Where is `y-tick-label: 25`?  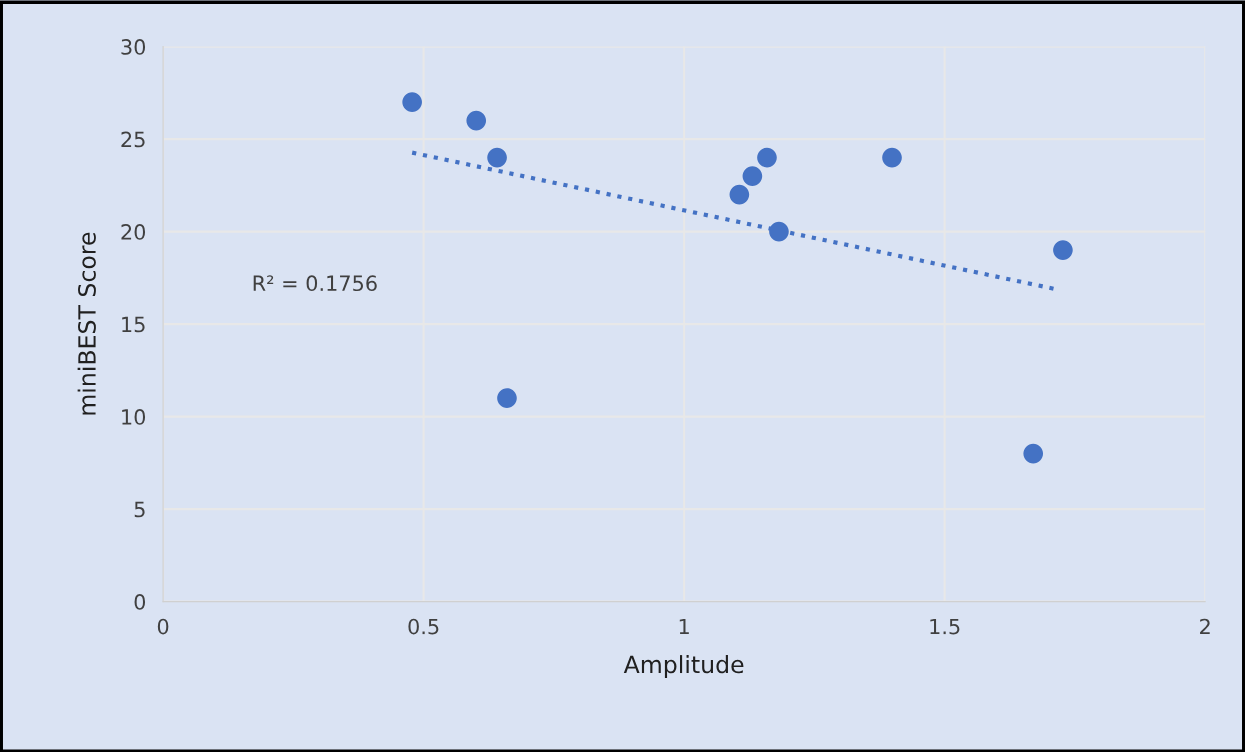 y-tick-label: 25 is located at coordinates (133, 139).